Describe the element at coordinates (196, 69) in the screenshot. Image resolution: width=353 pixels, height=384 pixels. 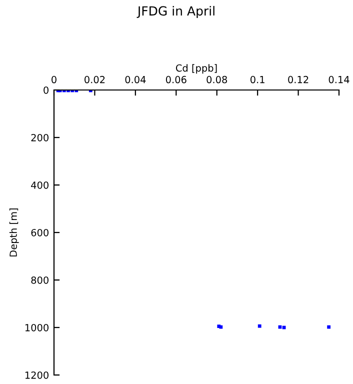
I see `x-axis-title: Cd [ppb]` at that location.